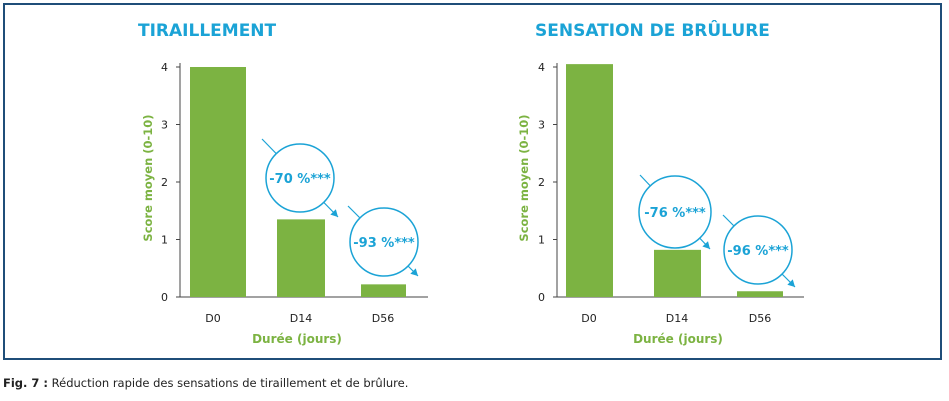 The width and height of the screenshot is (949, 401). I want to click on callout-label: -76 %***, so click(675, 213).